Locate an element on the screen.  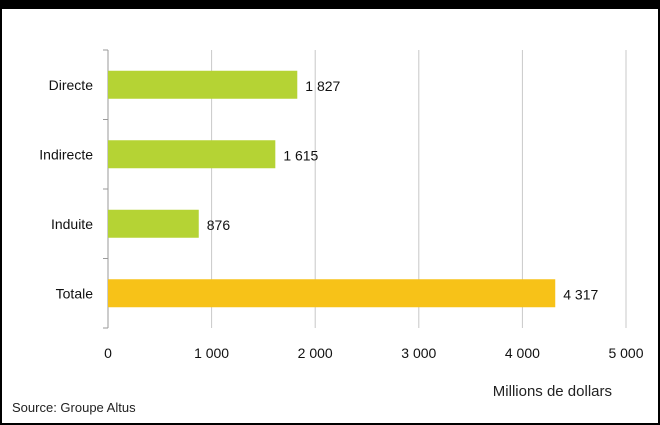
x-tick-label: 1 000 is located at coordinates (211, 353).